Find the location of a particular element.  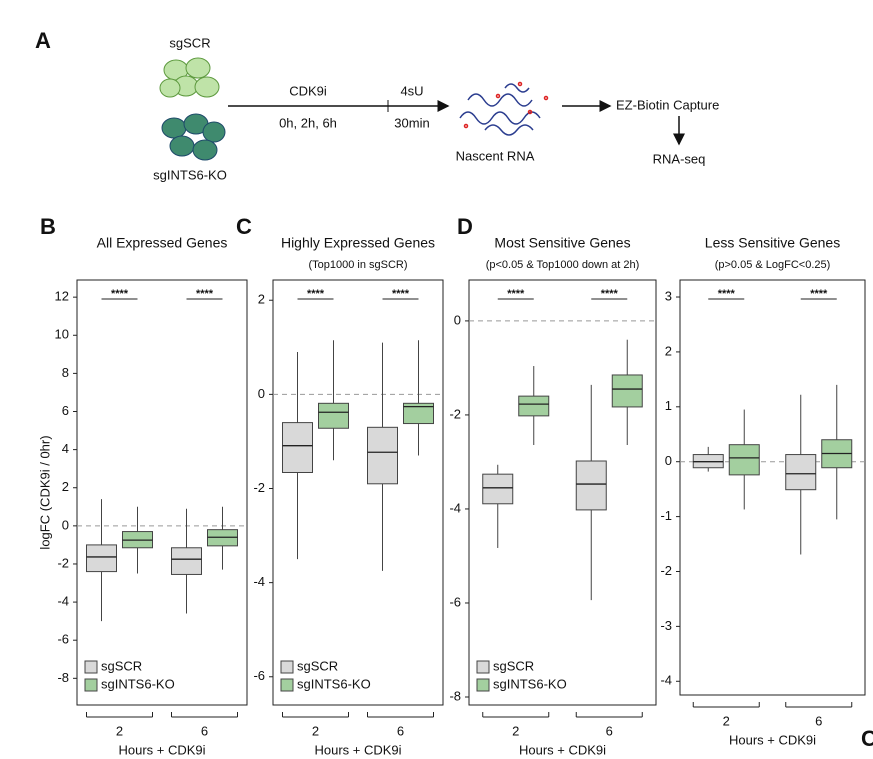

treatment: CDK9i is located at coordinates (308, 90).